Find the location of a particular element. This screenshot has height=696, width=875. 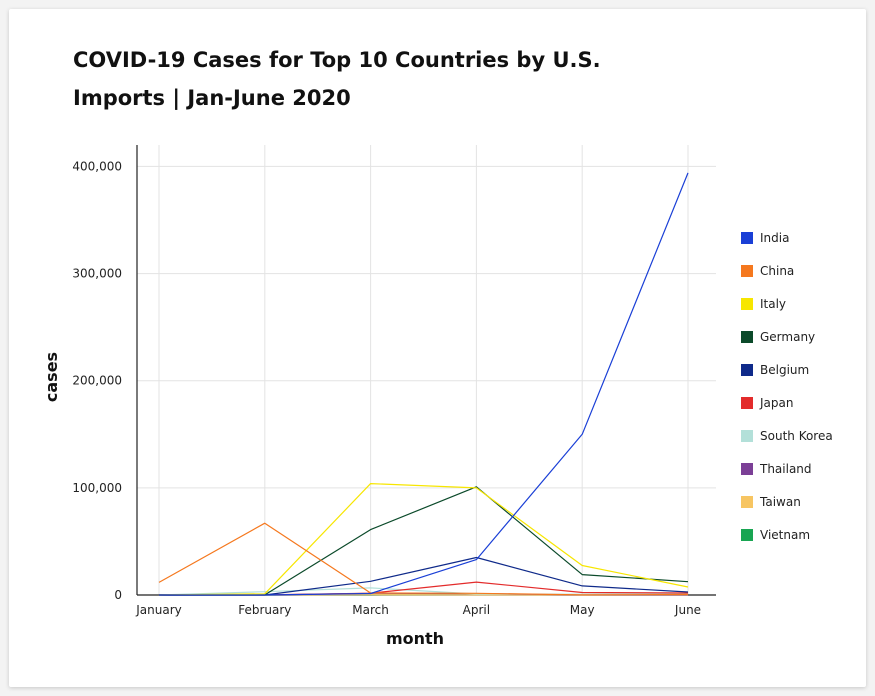

legend-label-china: China is located at coordinates (777, 271).